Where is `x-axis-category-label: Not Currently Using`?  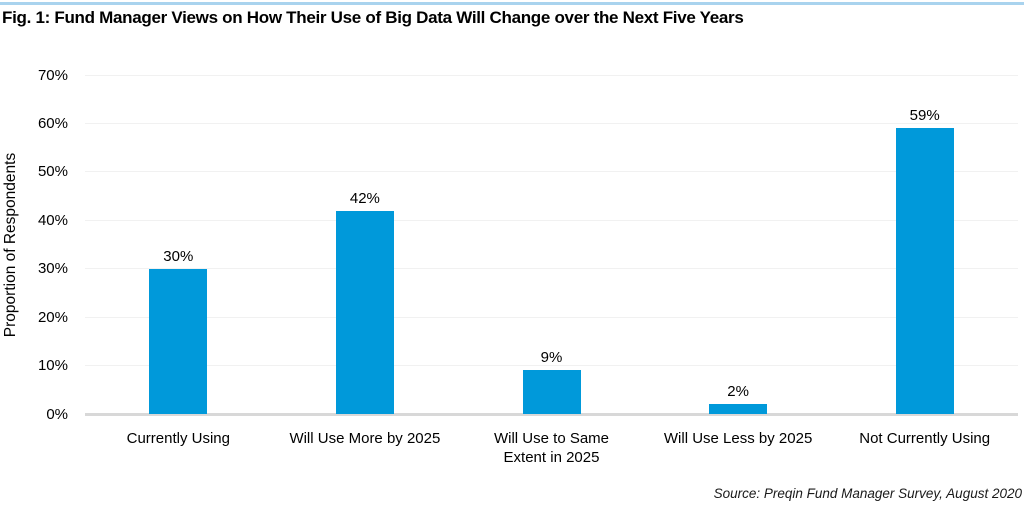
x-axis-category-label: Not Currently Using is located at coordinates (925, 438).